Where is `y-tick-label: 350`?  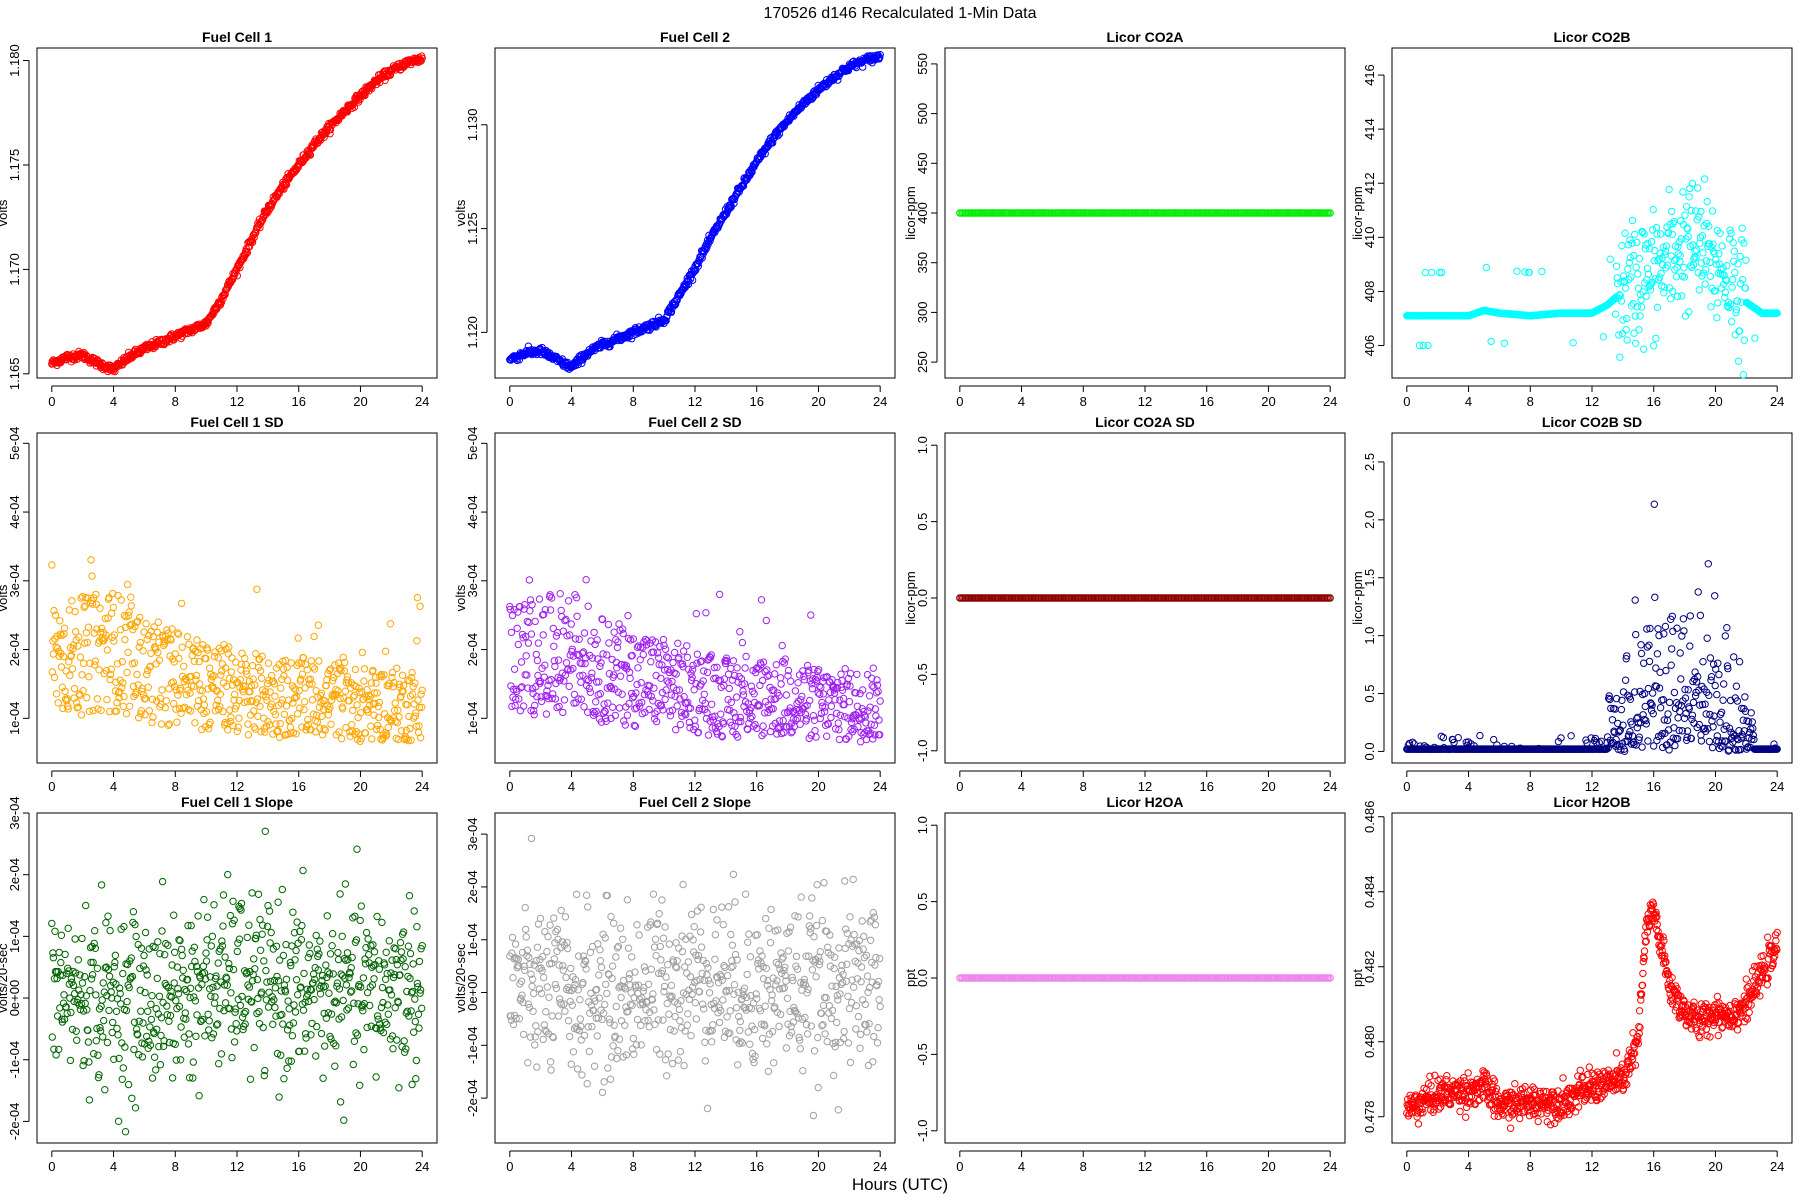 y-tick-label: 350 is located at coordinates (922, 263).